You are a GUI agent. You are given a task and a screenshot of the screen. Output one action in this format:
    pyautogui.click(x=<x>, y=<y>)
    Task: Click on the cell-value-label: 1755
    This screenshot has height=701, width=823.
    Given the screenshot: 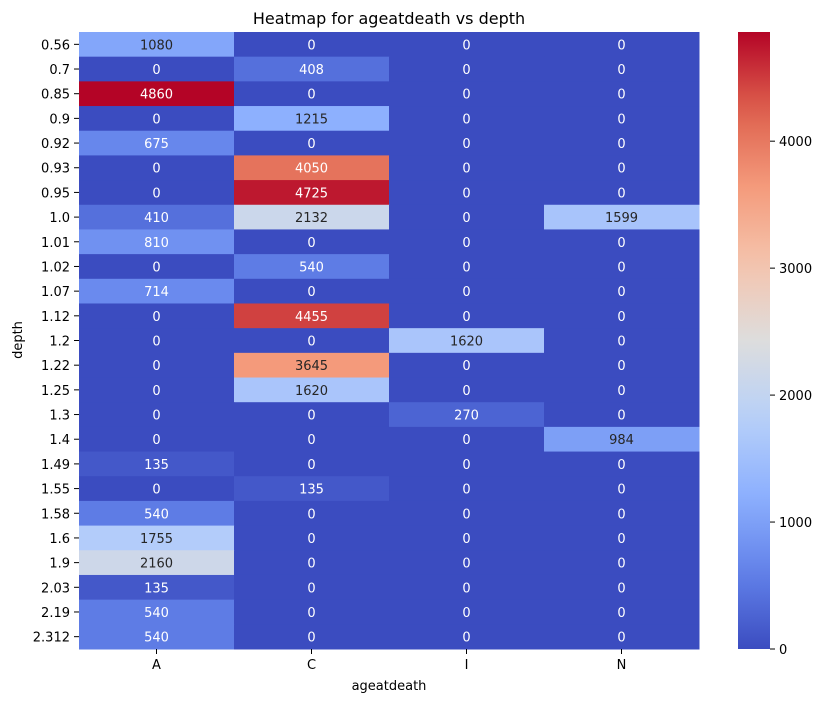 What is the action you would take?
    pyautogui.click(x=156, y=539)
    